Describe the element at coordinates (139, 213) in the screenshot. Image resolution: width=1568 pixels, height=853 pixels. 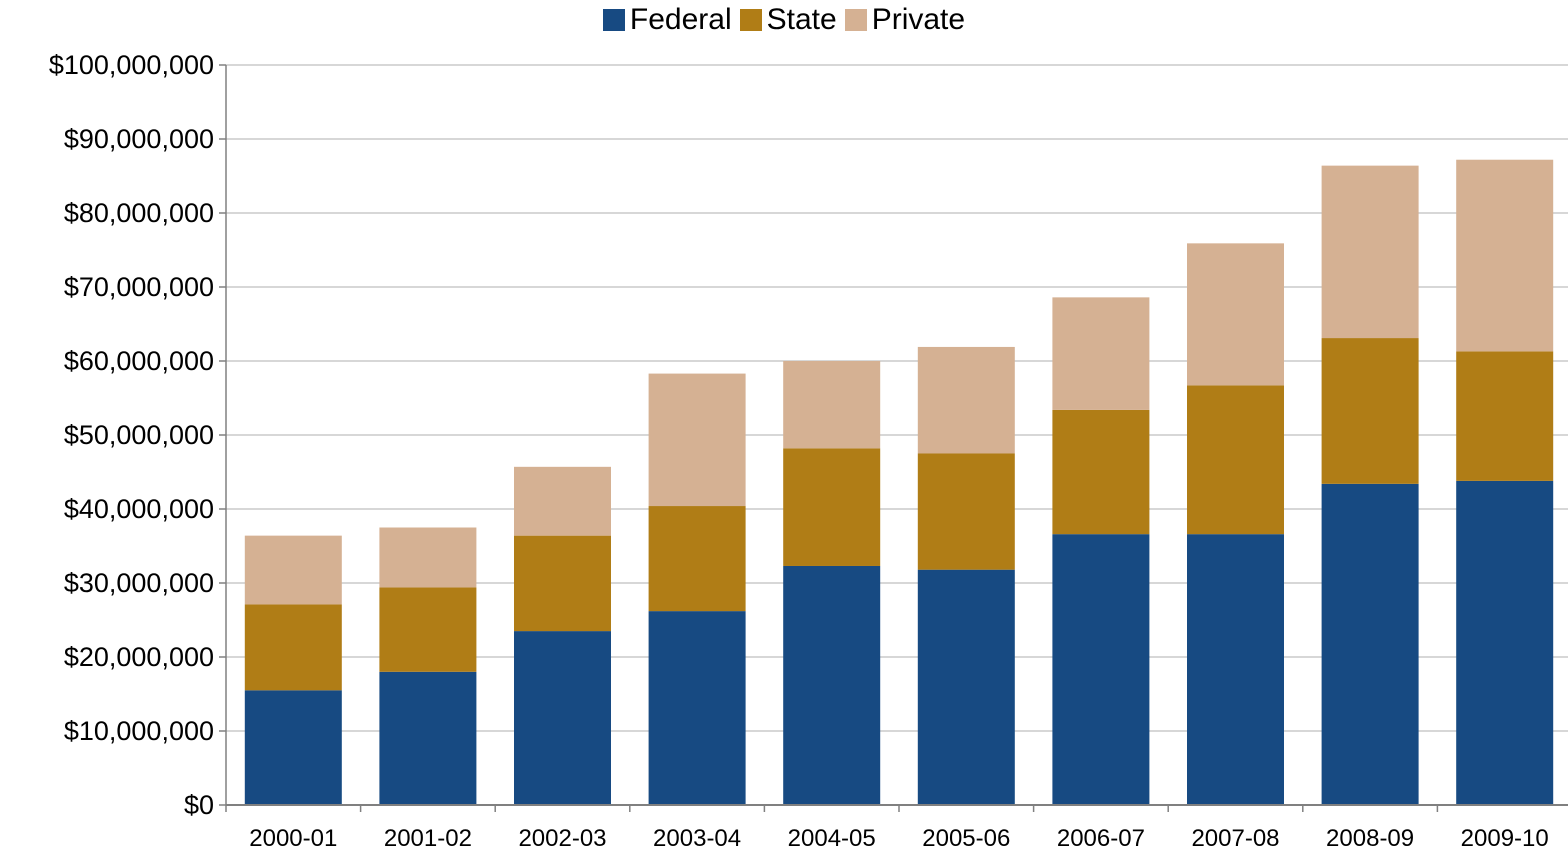
I see `y-tick-label: $80,000,000` at that location.